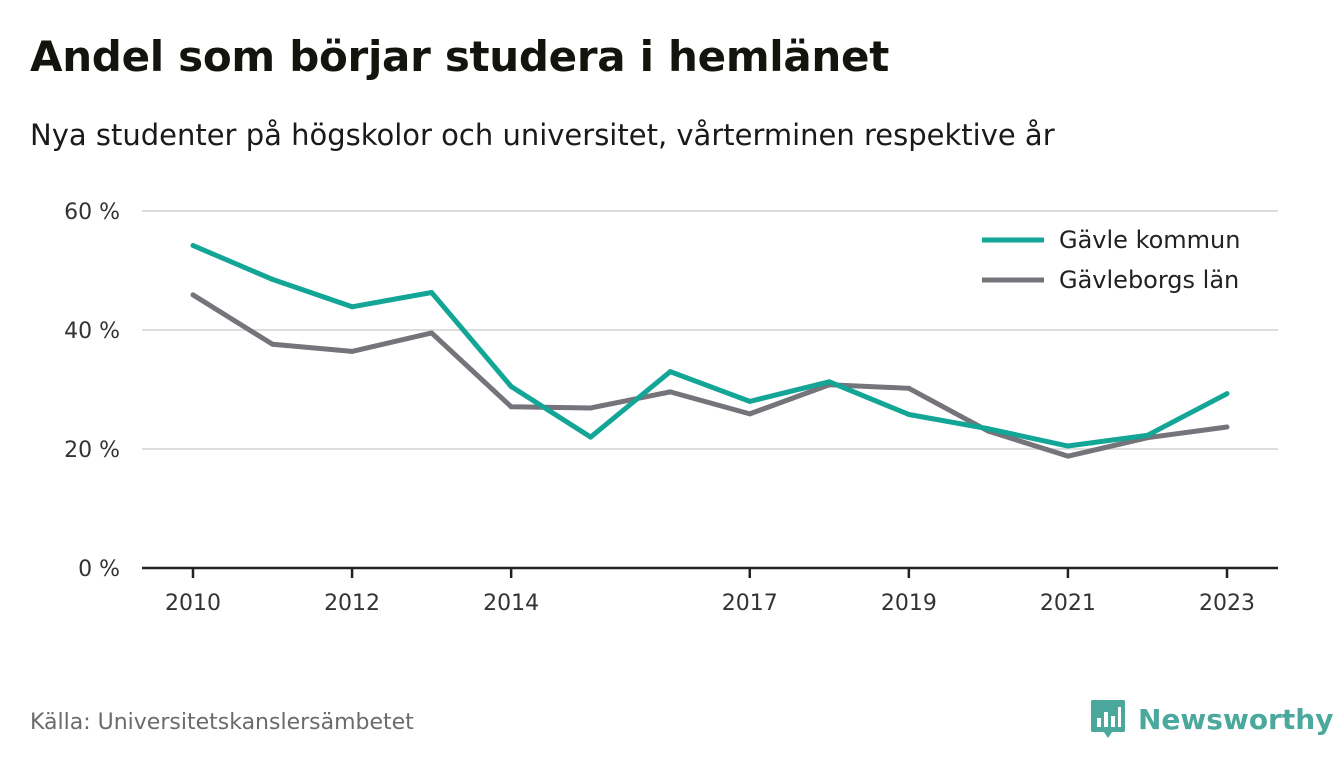  What do you see at coordinates (193, 295) in the screenshot?
I see `data-point-1-2010` at bounding box center [193, 295].